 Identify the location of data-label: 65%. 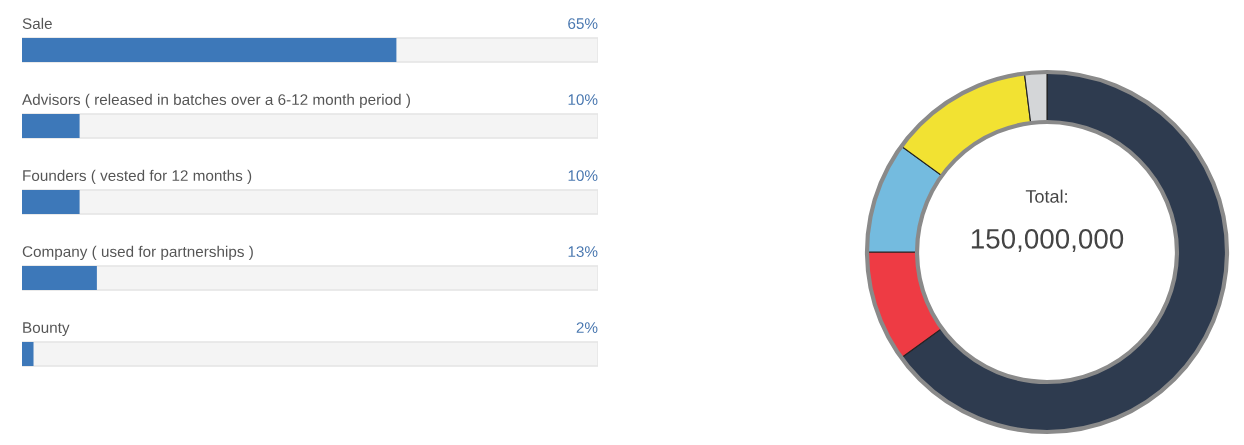
(583, 24).